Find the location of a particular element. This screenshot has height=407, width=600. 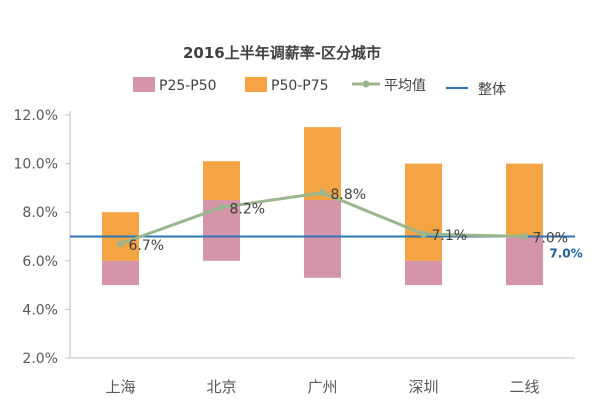

average-data-label: 7.0% is located at coordinates (551, 239).